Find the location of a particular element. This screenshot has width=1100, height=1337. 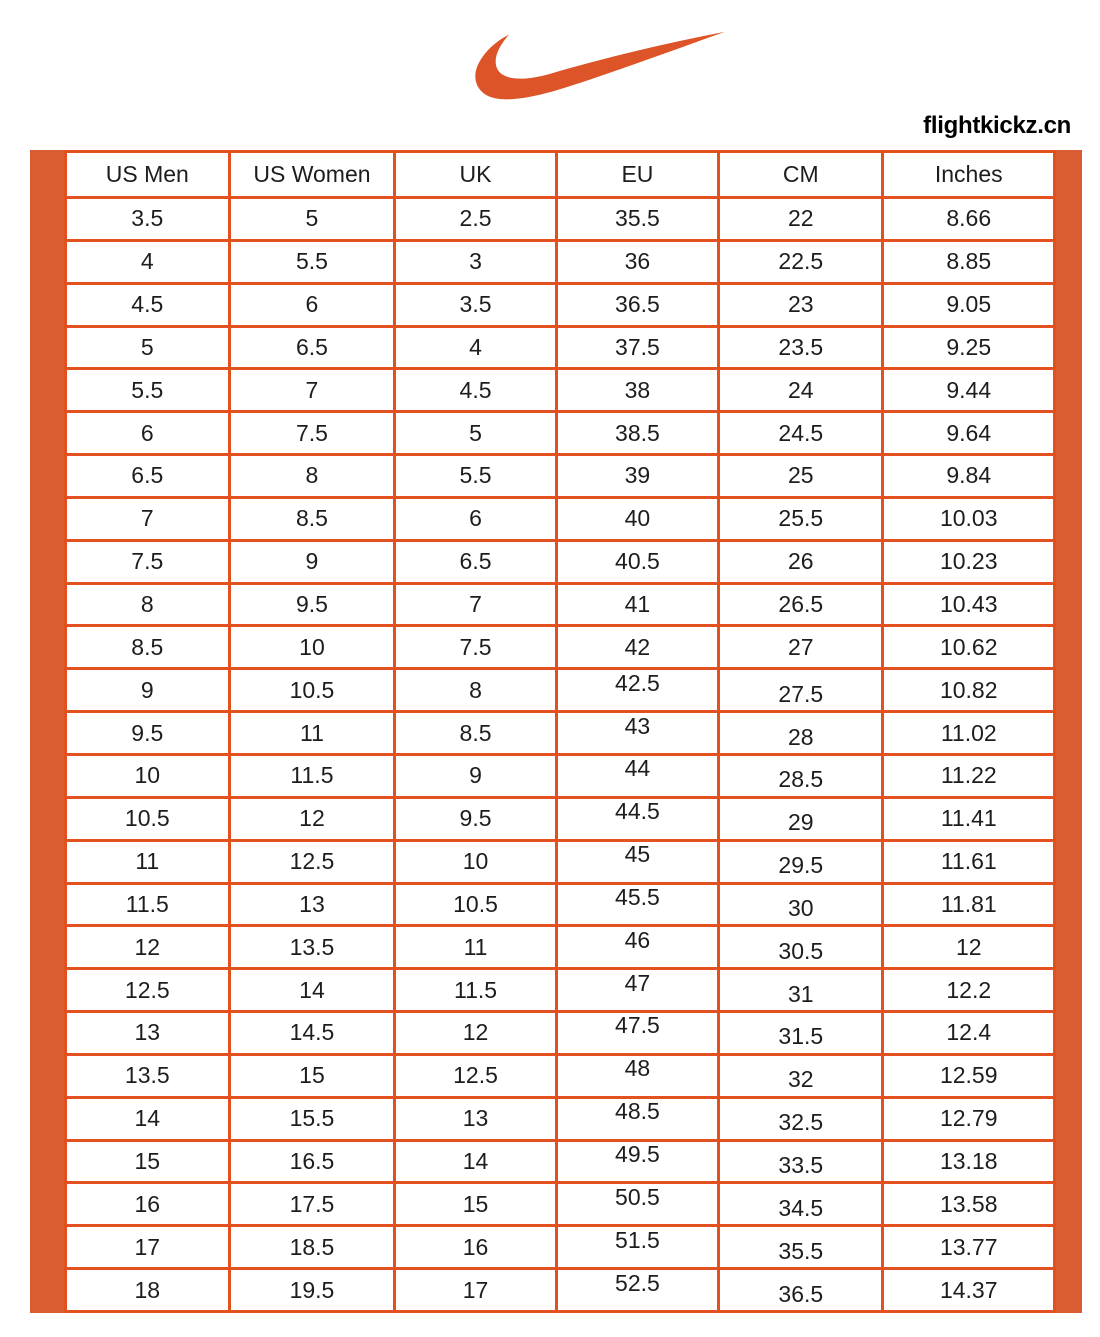

size-cell: 7 is located at coordinates (147, 518).